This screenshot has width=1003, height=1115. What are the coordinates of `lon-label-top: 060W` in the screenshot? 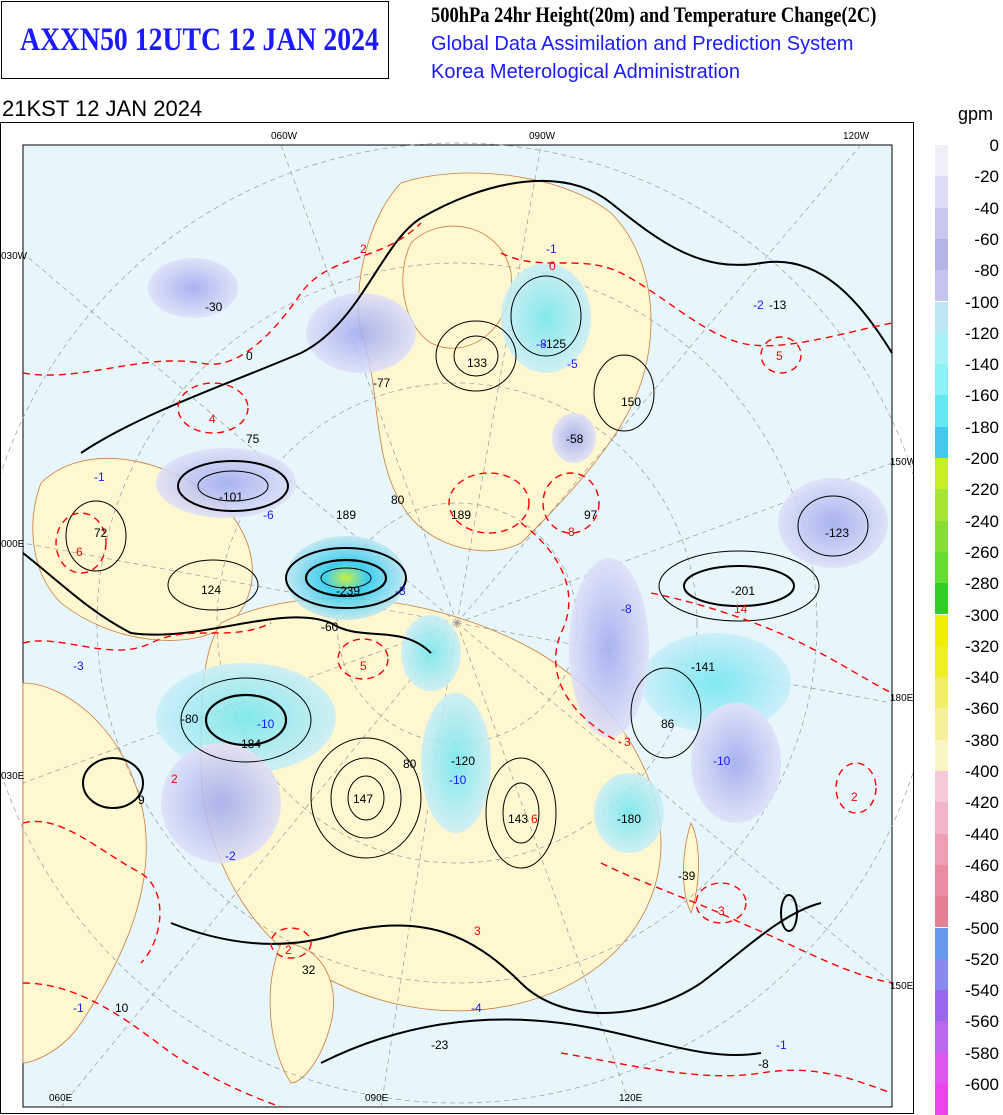 It's located at (284, 136).